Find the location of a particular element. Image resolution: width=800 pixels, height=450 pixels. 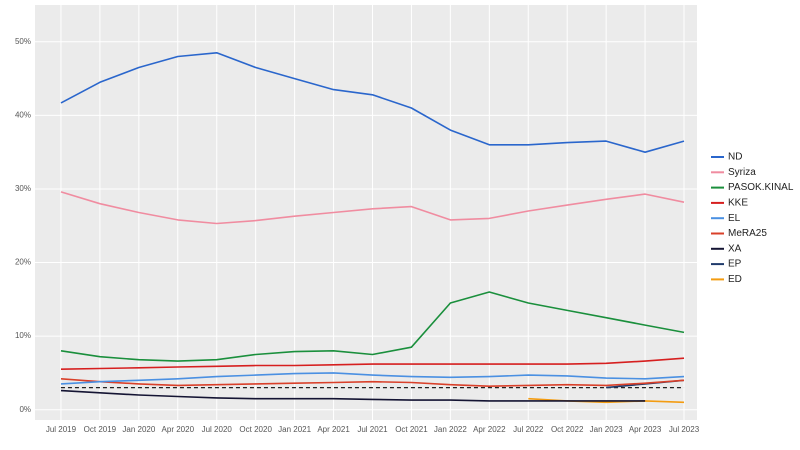

y-tick-label: 30% is located at coordinates (23, 188).